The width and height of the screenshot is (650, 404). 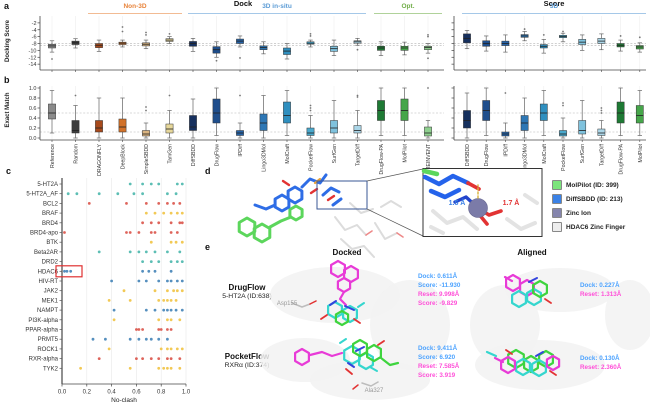 I want to click on x-label-DrugFlow: DrugFlow, so click(x=218, y=155).